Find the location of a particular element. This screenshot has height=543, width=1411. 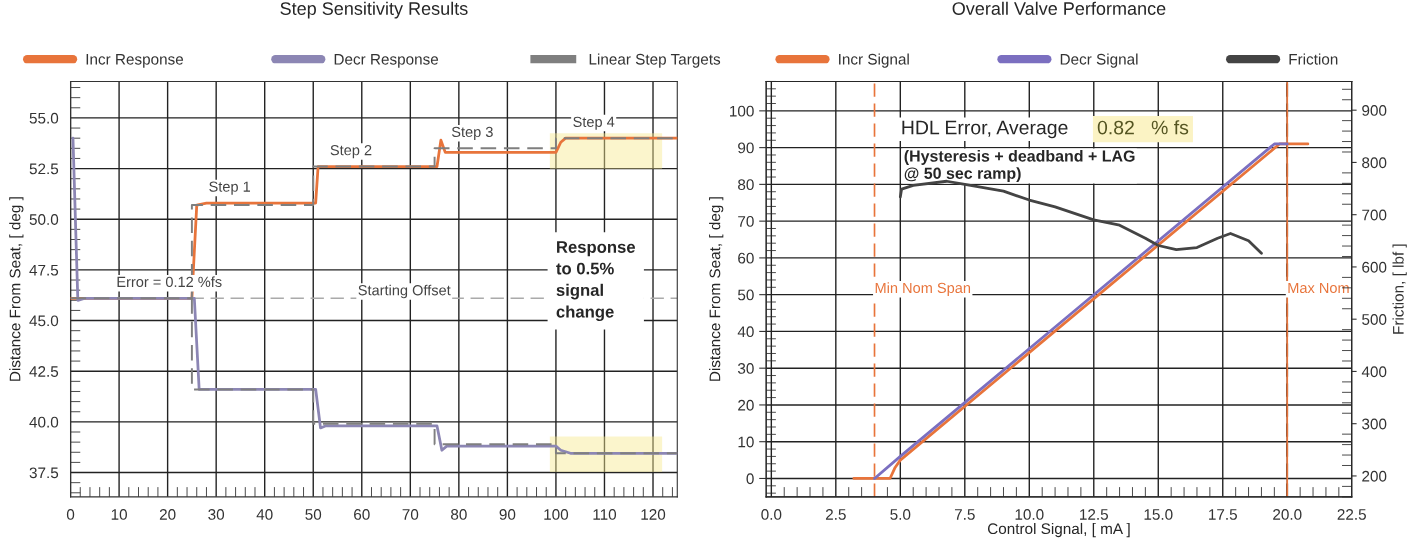

y-tick-label: 40.0 is located at coordinates (44, 422).